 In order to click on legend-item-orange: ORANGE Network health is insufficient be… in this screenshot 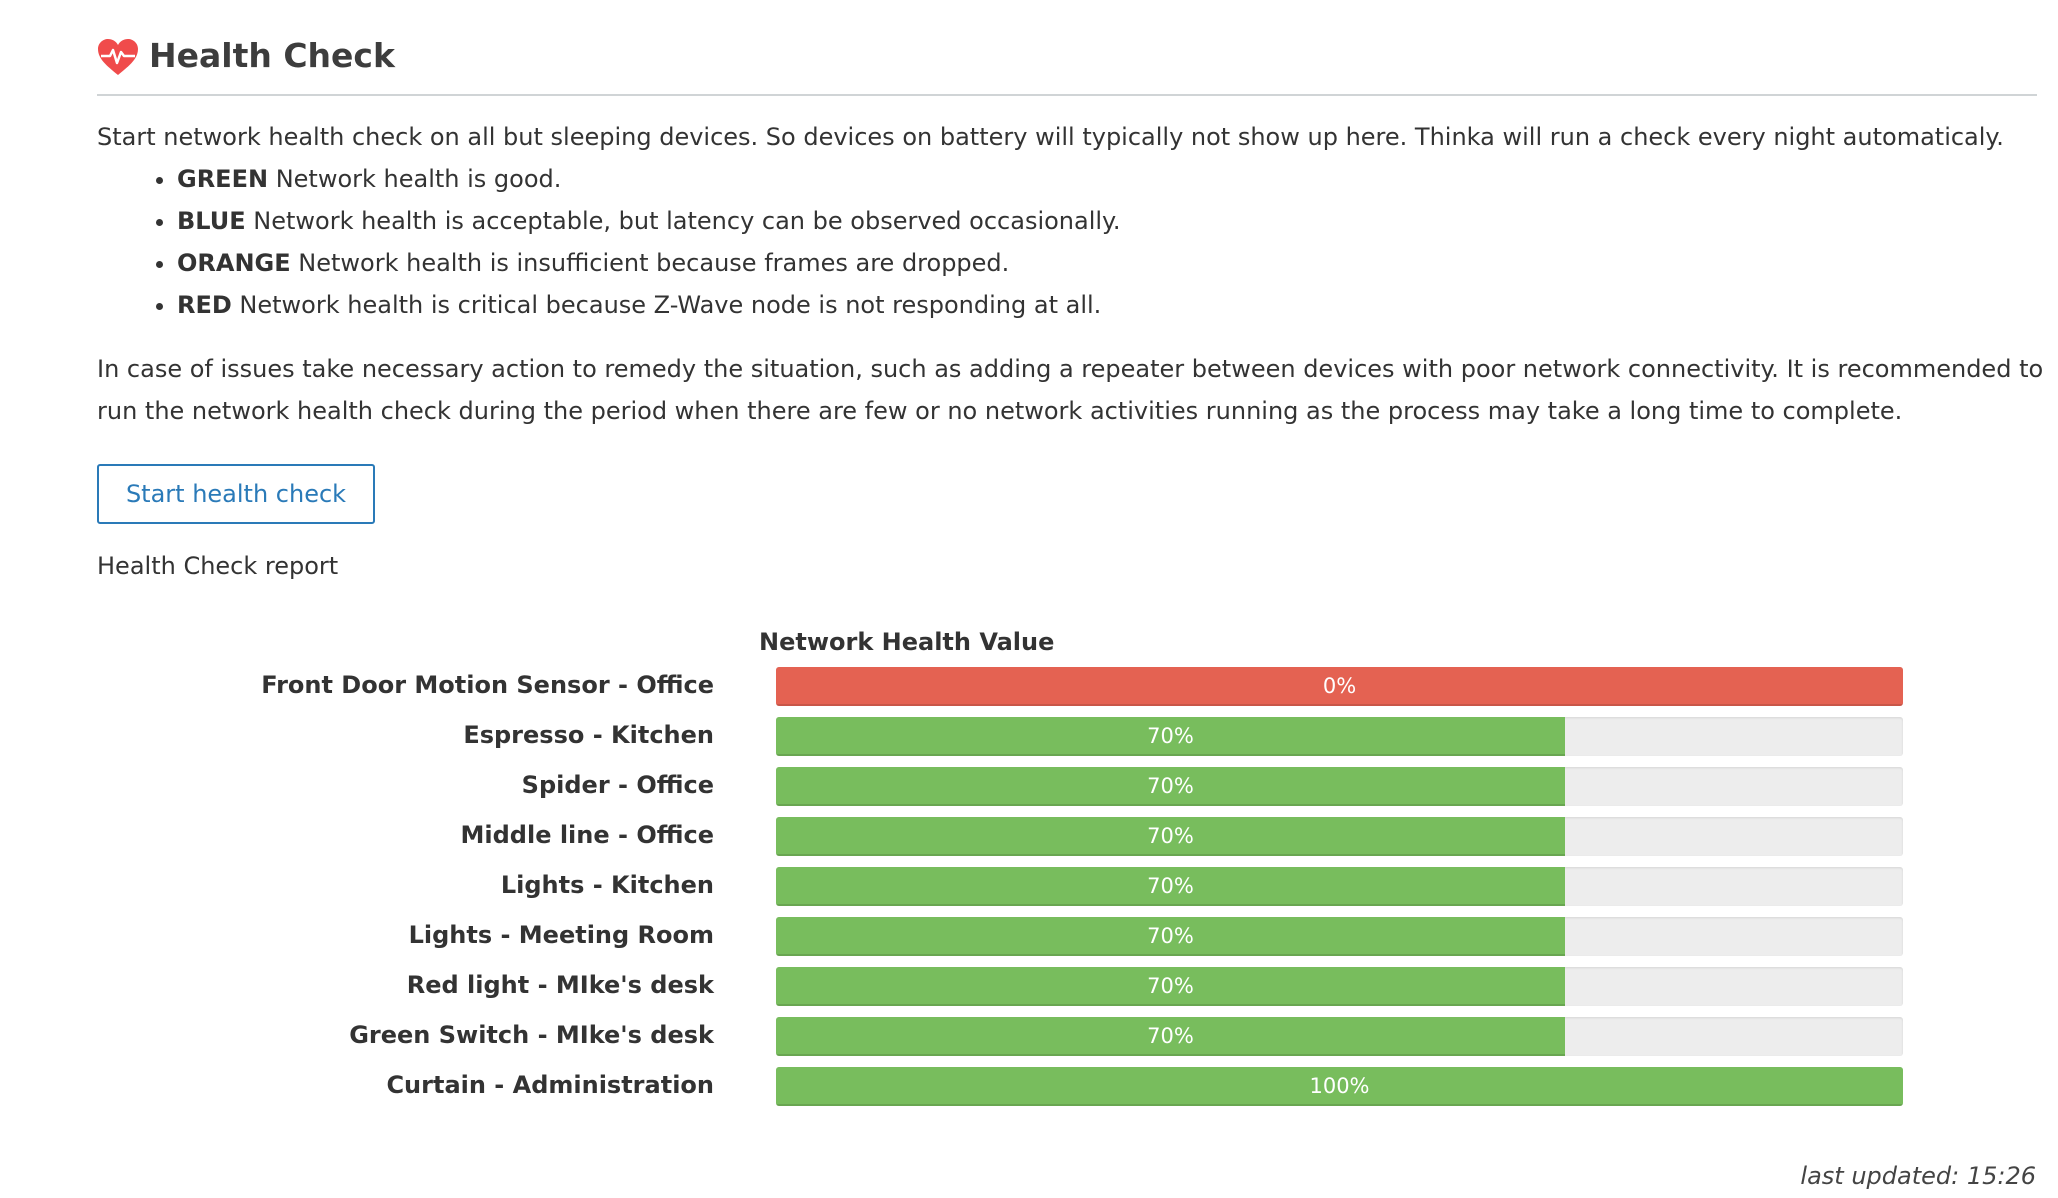, I will do `click(1112, 263)`.